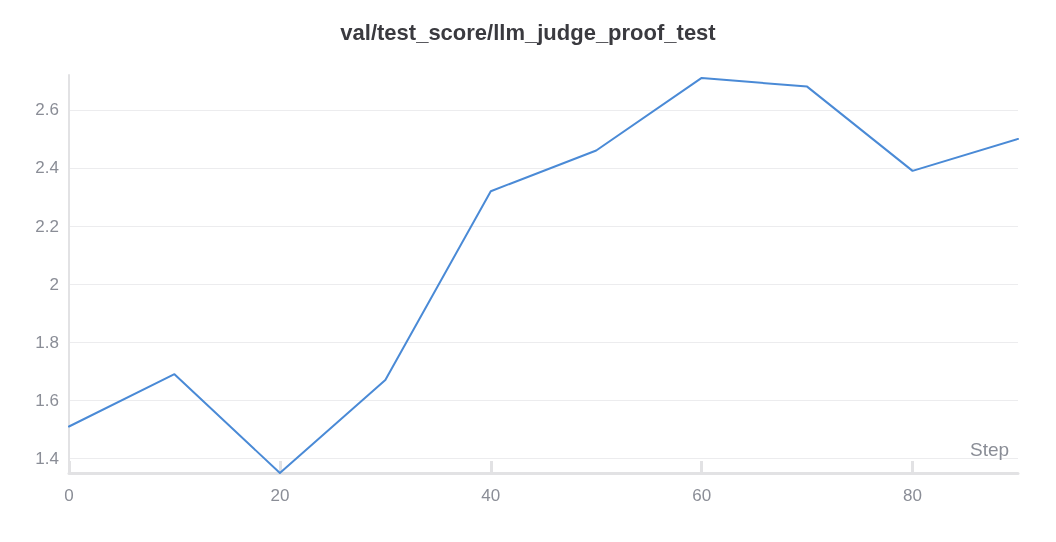 This screenshot has width=1056, height=542. I want to click on x-tick-label: 20, so click(280, 495).